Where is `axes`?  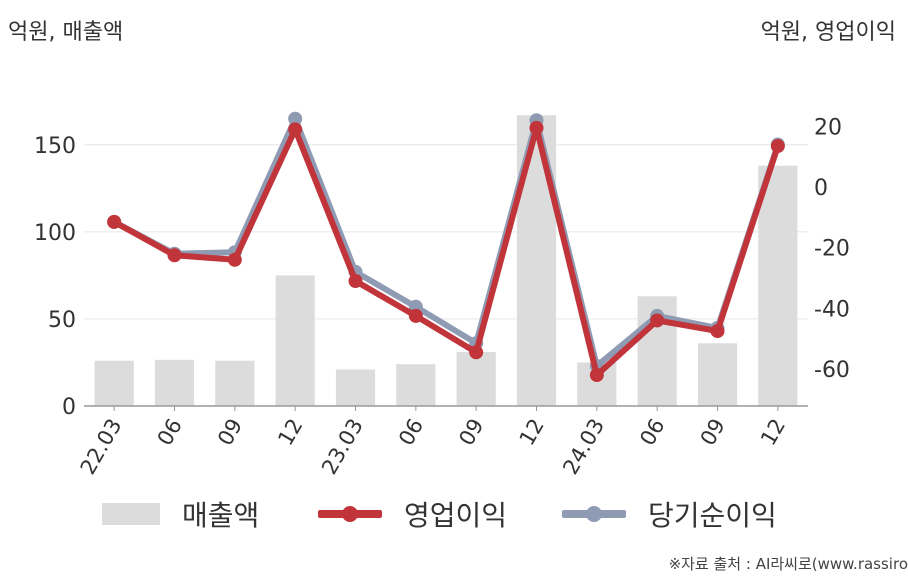 axes is located at coordinates (446, 408).